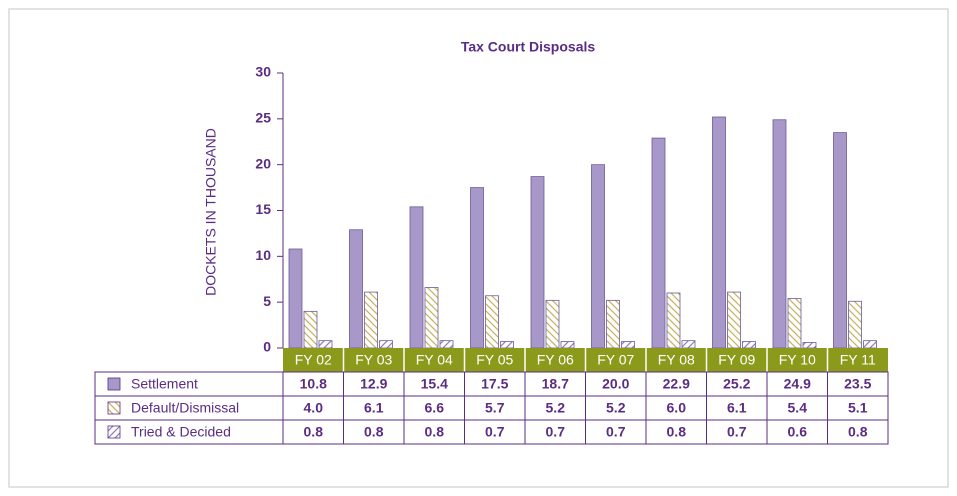  What do you see at coordinates (314, 408) in the screenshot?
I see `table-value: 4.0` at bounding box center [314, 408].